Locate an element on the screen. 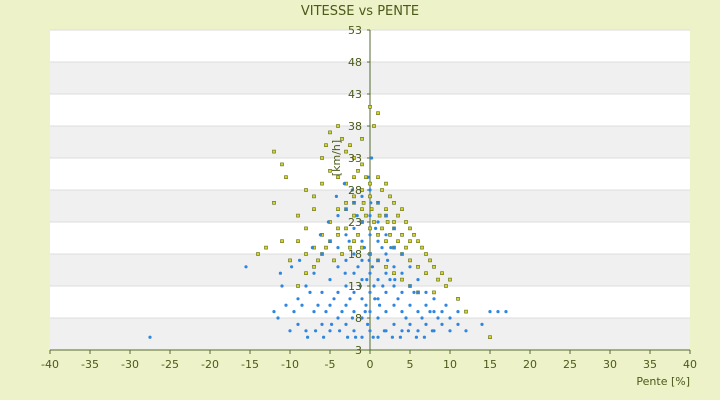 The height and width of the screenshot is (400, 720). x-tick-label: -20 is located at coordinates (210, 364).